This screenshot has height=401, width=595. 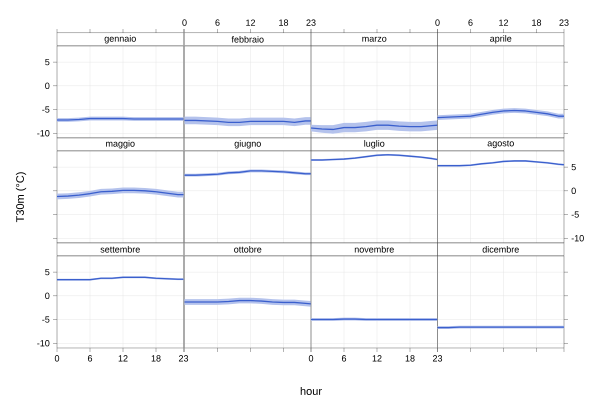 What do you see at coordinates (501, 39) in the screenshot?
I see `chart-title: aprile` at bounding box center [501, 39].